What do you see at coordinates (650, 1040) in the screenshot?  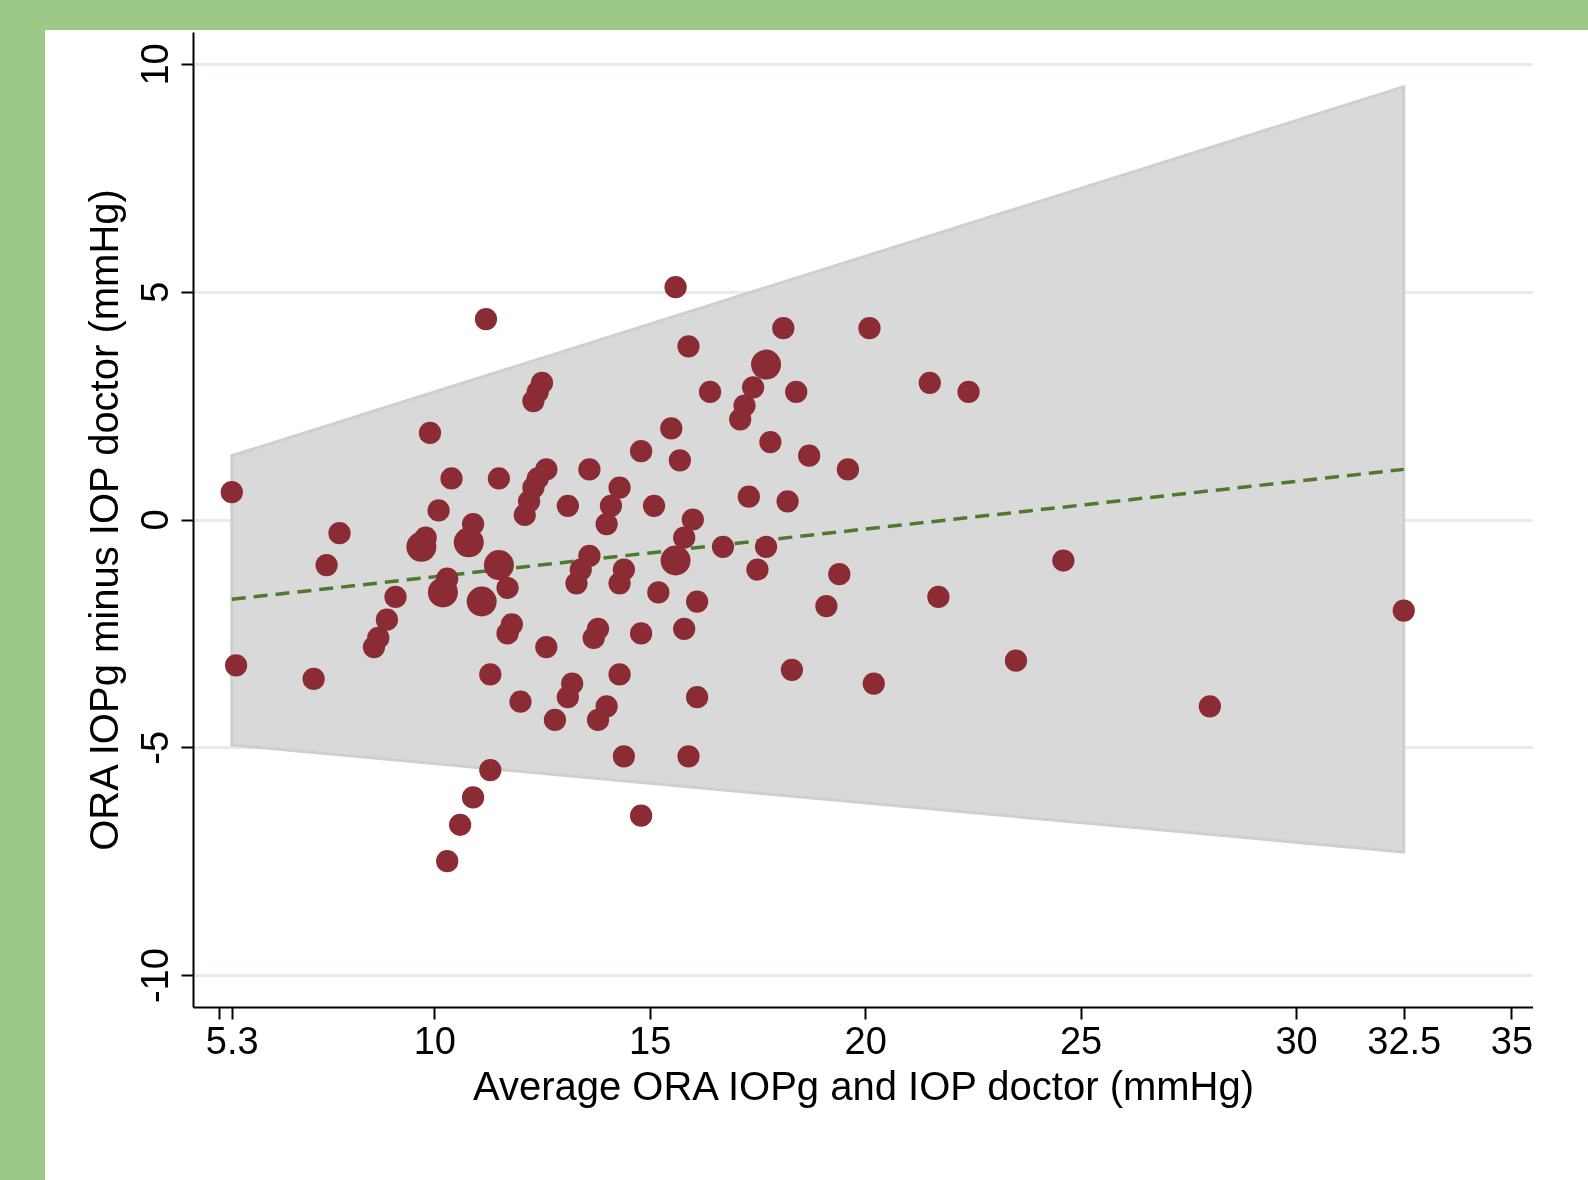 I see `x-tick-label: 15` at bounding box center [650, 1040].